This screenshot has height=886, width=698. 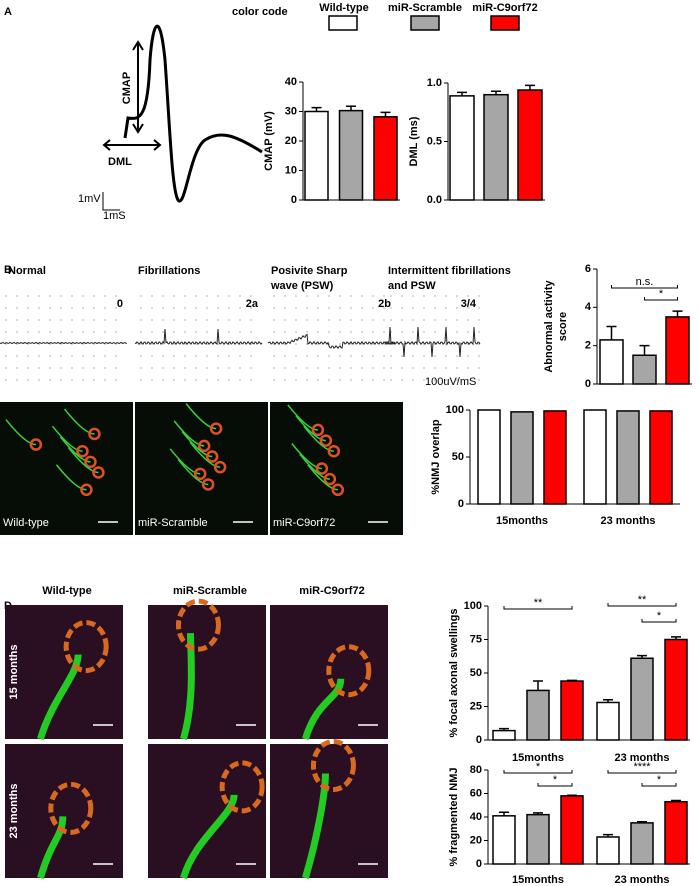 What do you see at coordinates (26, 523) in the screenshot?
I see `image-label: Wild-type` at bounding box center [26, 523].